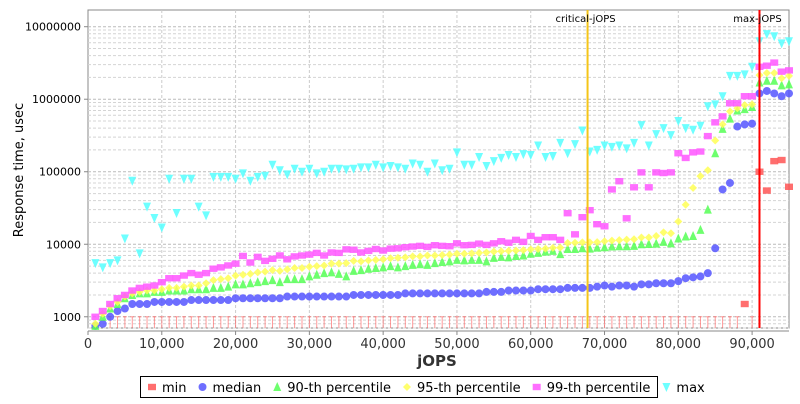 The height and width of the screenshot is (404, 800). I want to click on legend-label: 95-th percentile, so click(469, 388).